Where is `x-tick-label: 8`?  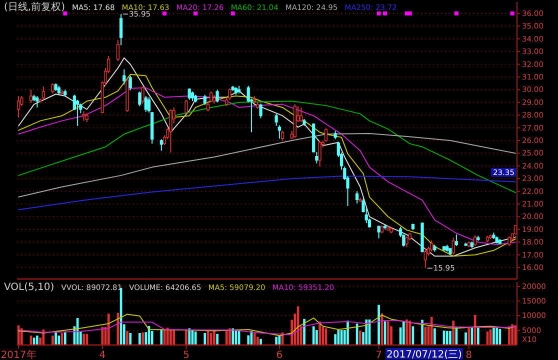
x-tick-label: 8 is located at coordinates (469, 355).